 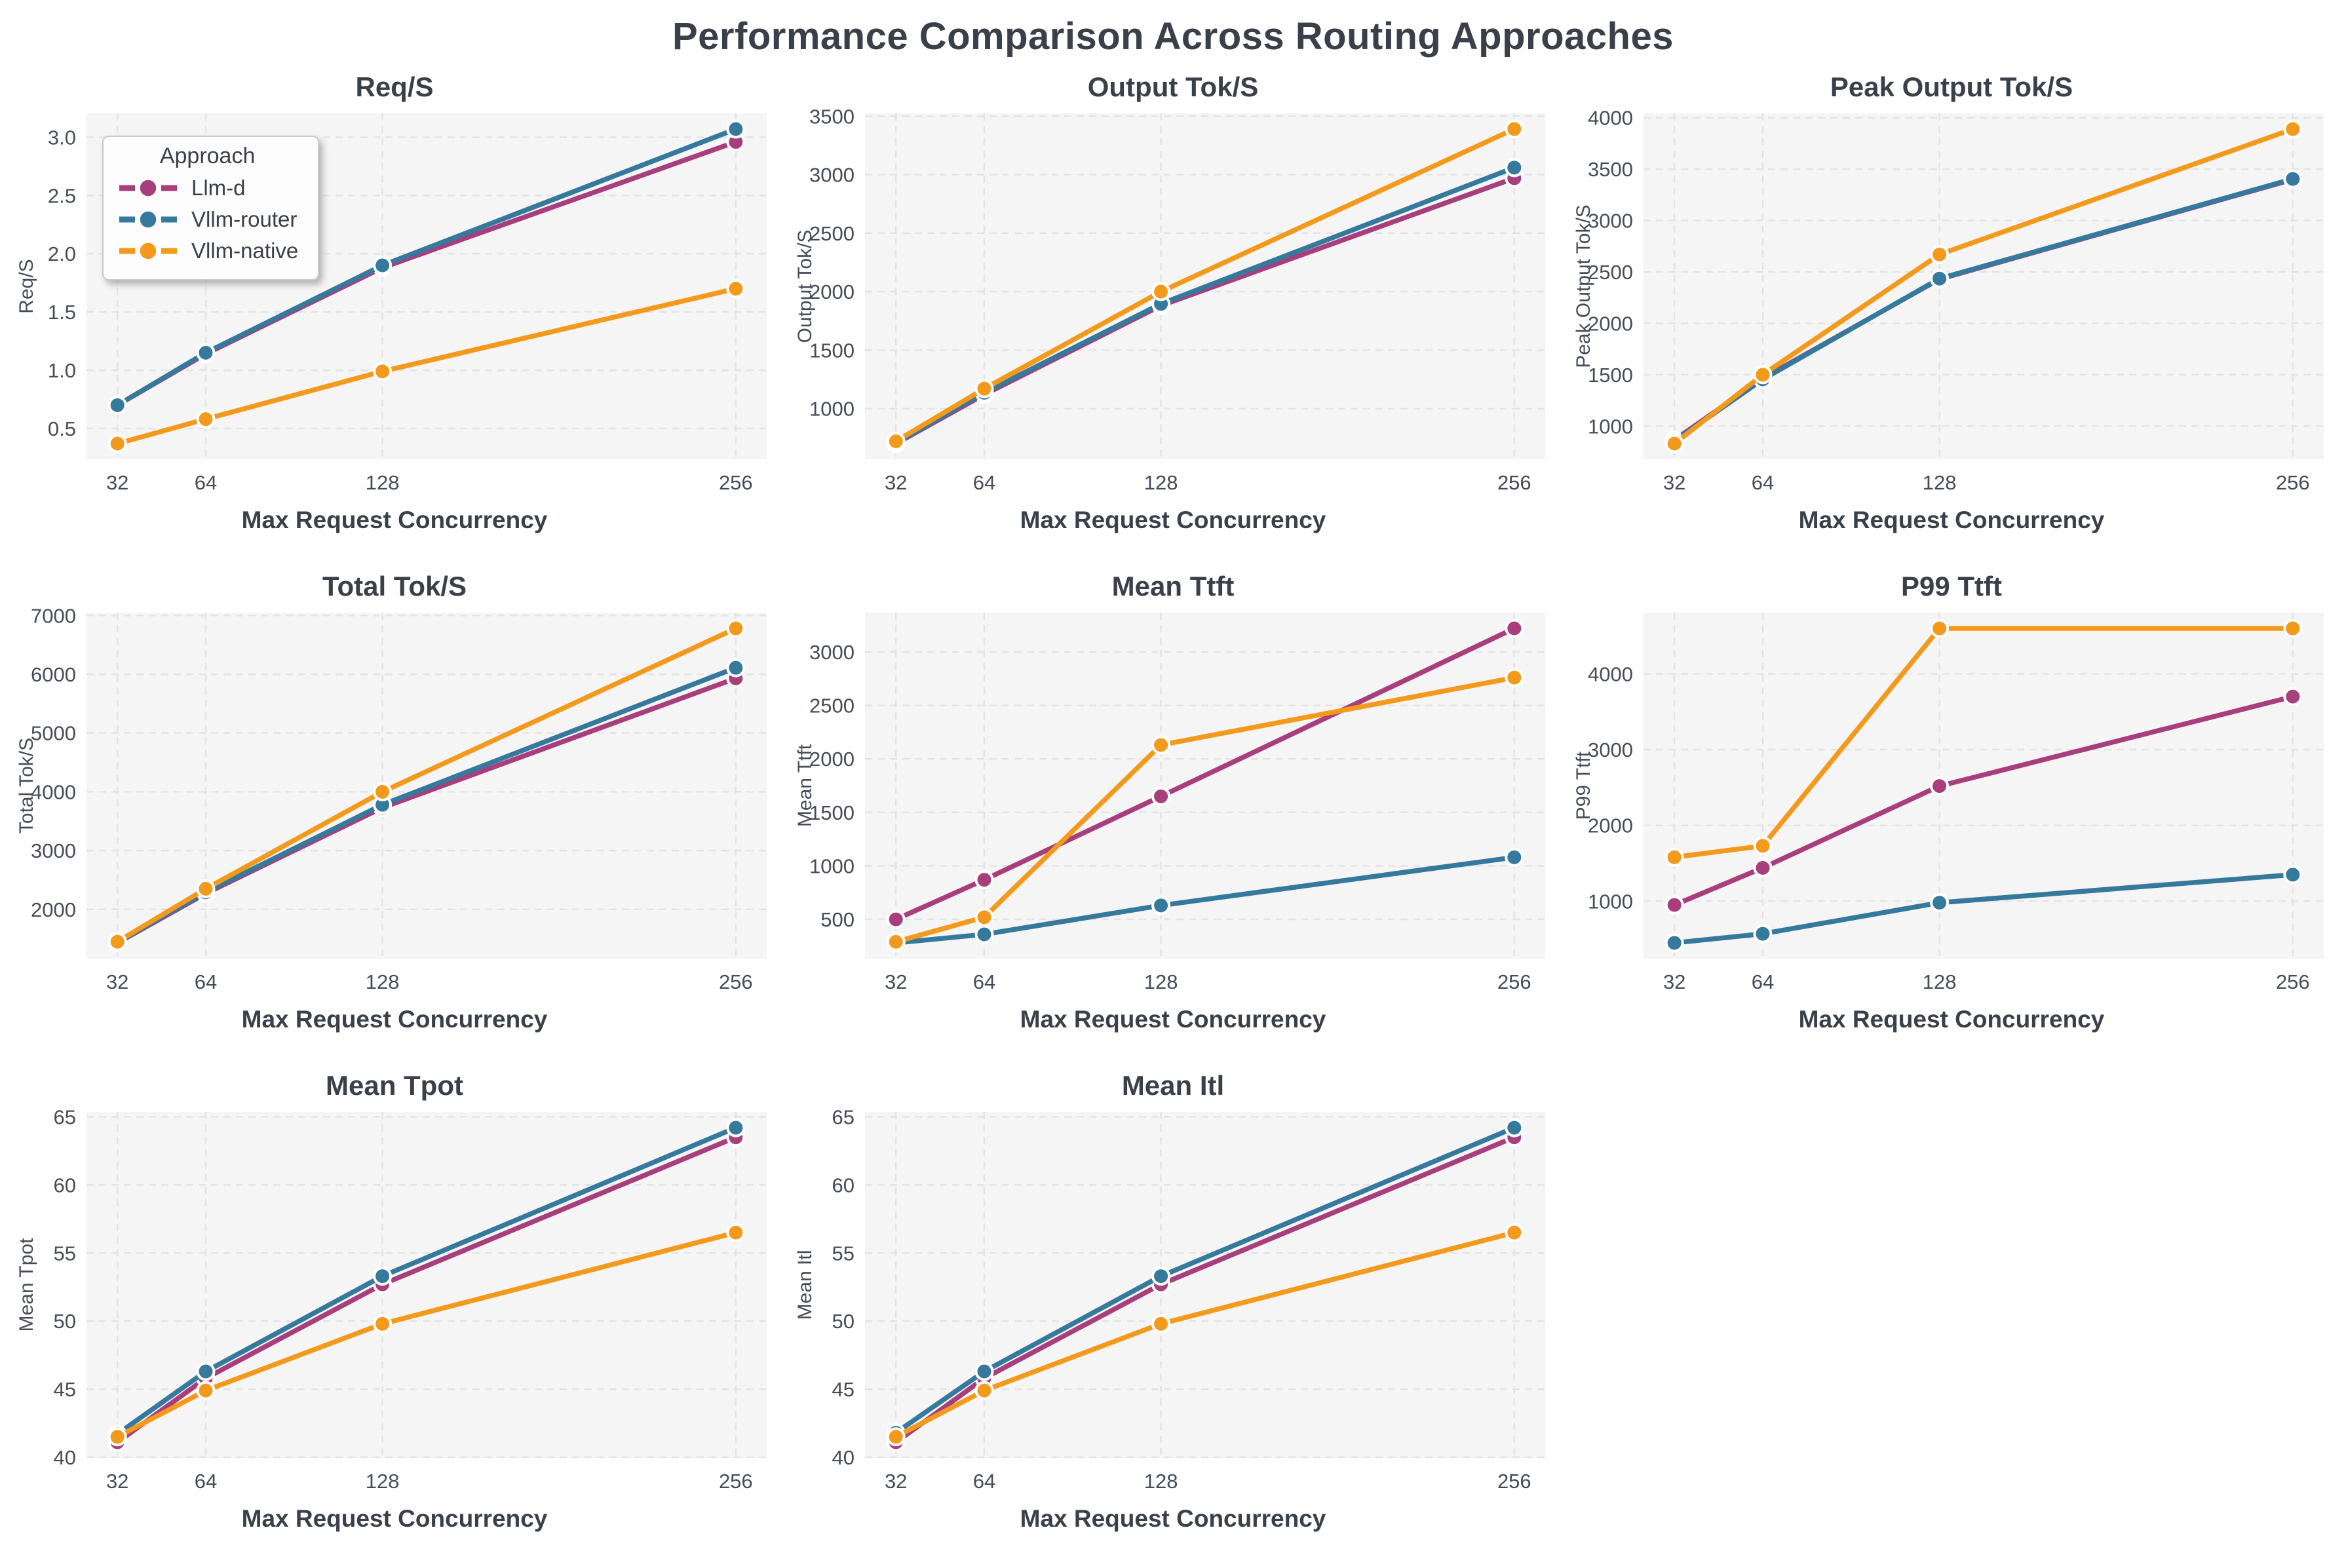 I want to click on y-tick-label: 3.0, so click(x=61, y=138).